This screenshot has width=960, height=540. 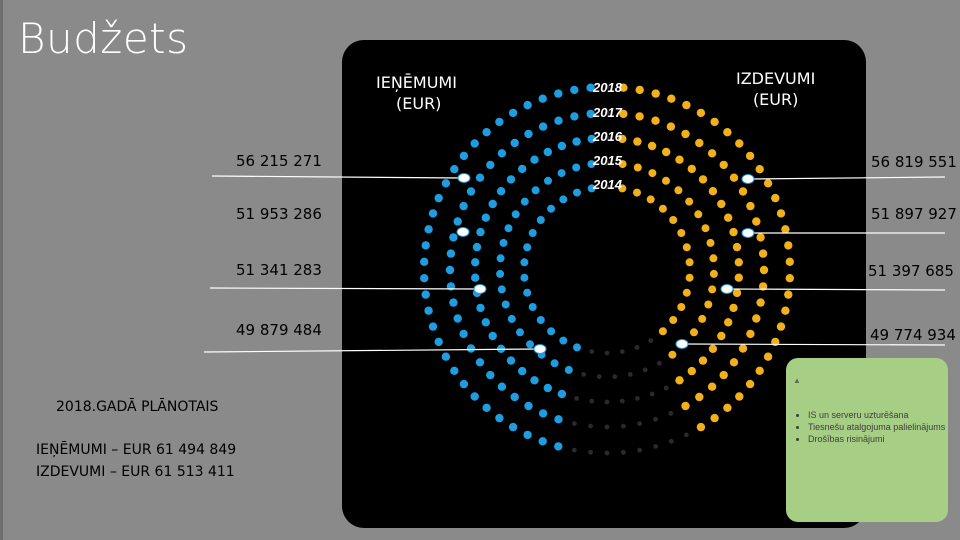 What do you see at coordinates (911, 271) in the screenshot?
I see `expense-value-2015: 51 397 685` at bounding box center [911, 271].